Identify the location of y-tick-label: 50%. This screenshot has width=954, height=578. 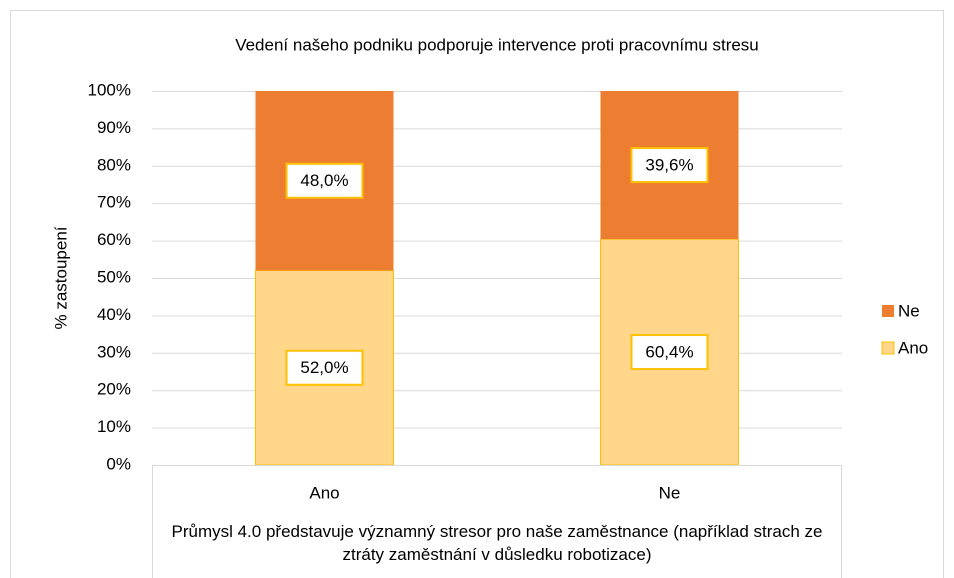
(114, 276).